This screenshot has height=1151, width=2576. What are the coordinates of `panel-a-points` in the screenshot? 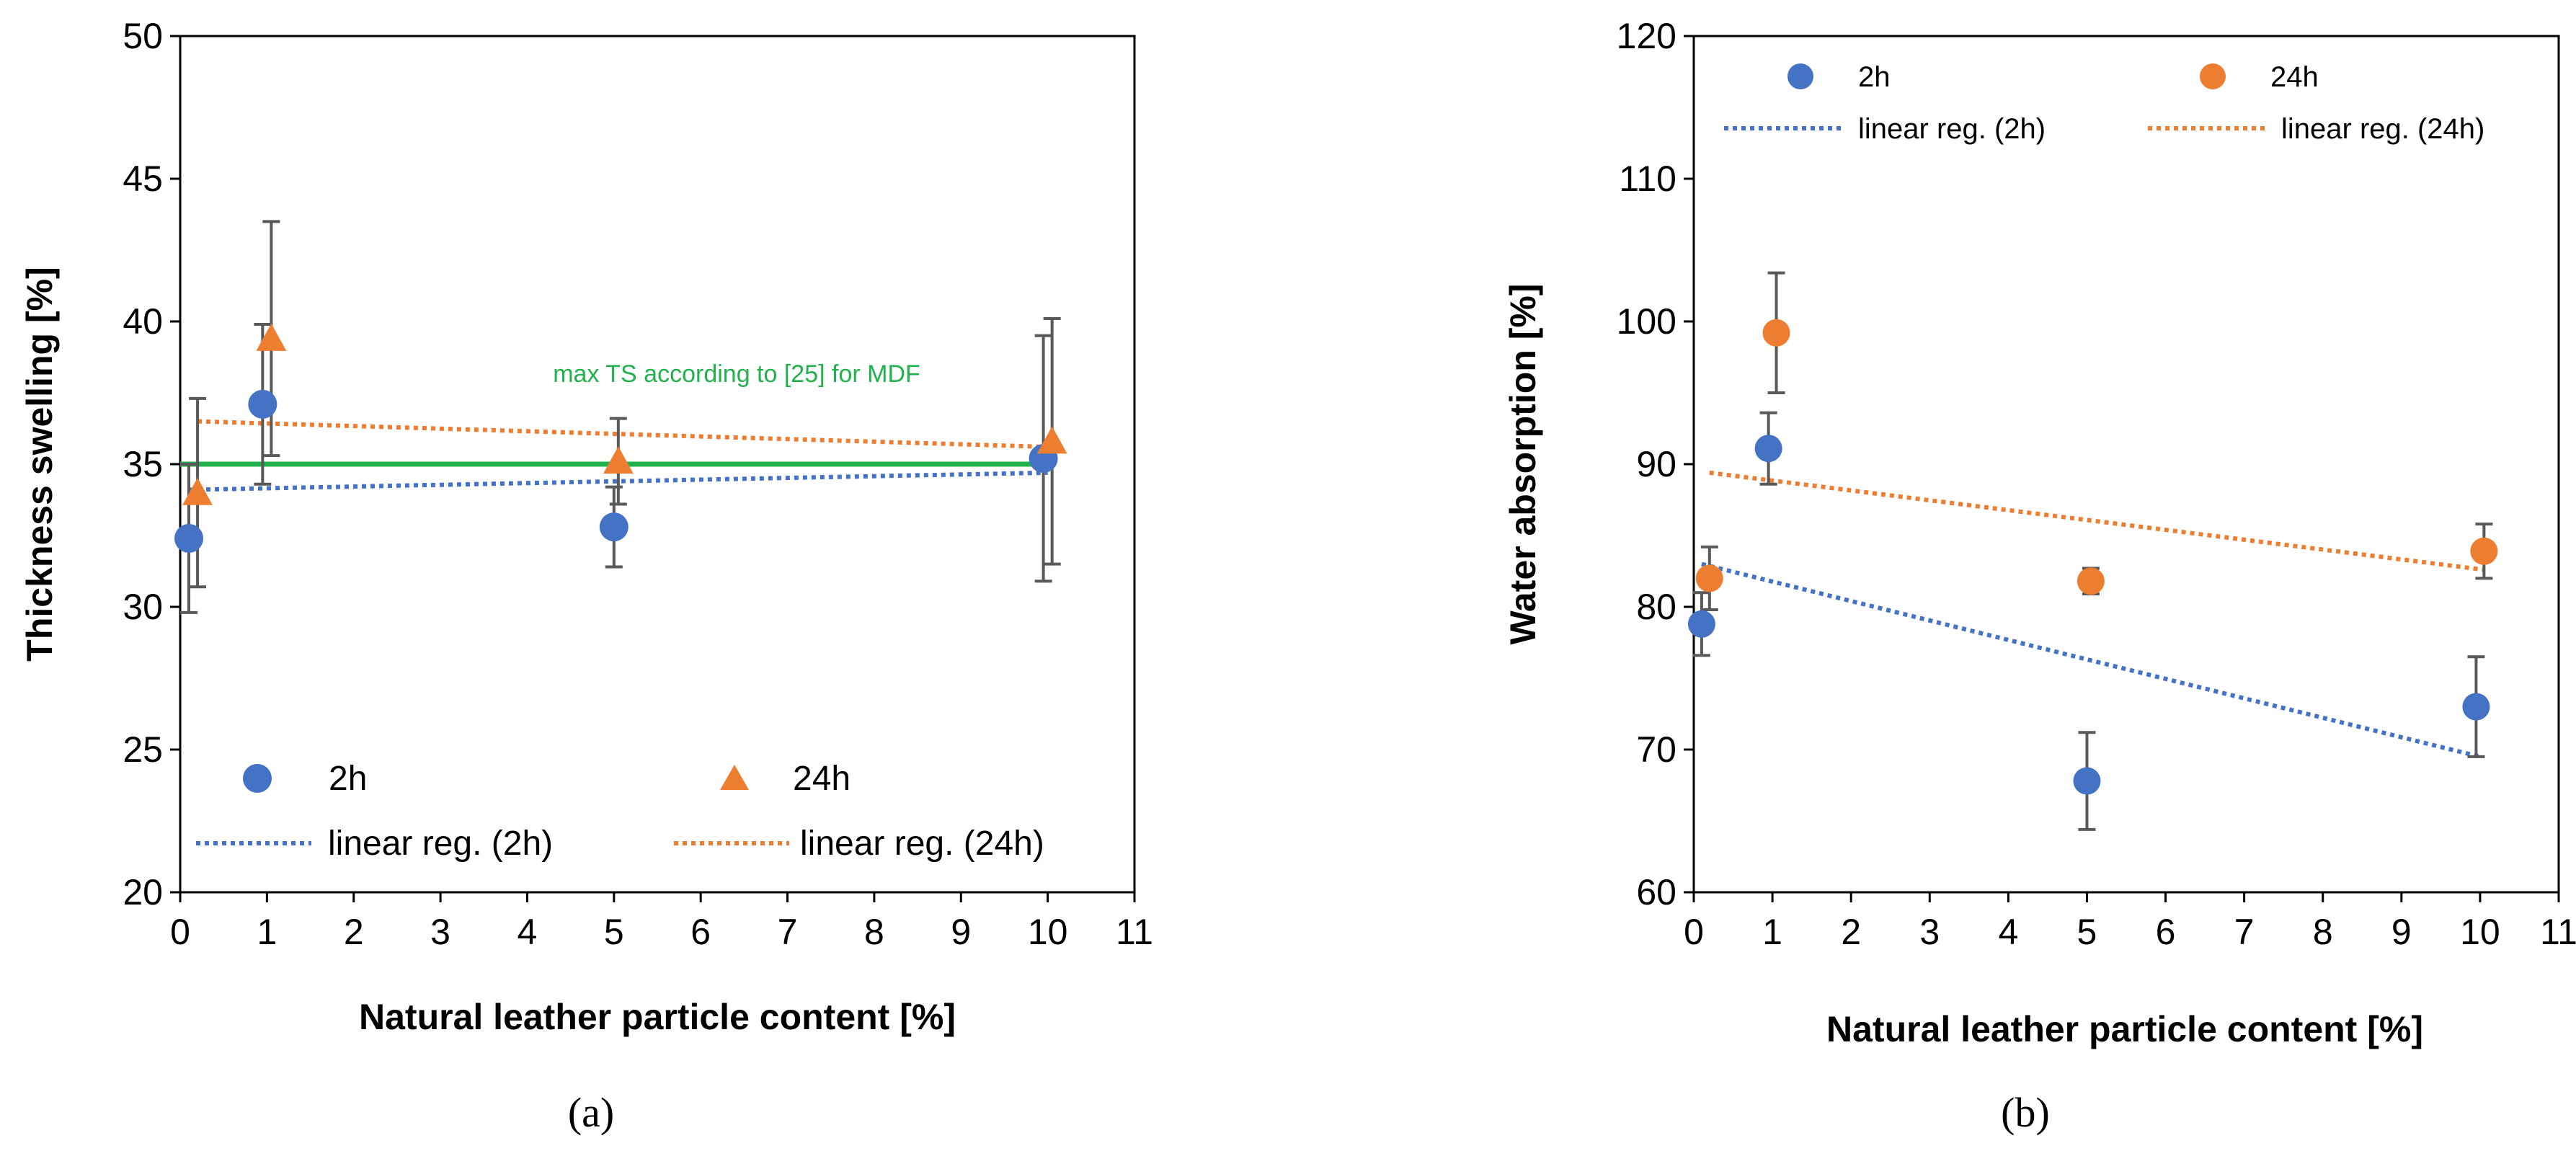 It's located at (620, 438).